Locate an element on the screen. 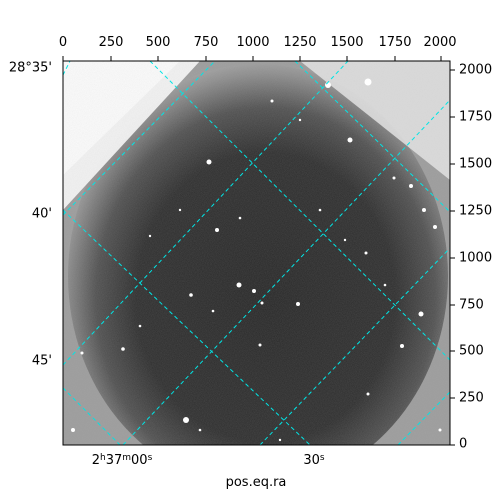 The height and width of the screenshot is (500, 500). right-tick-label: 0 is located at coordinates (463, 444).